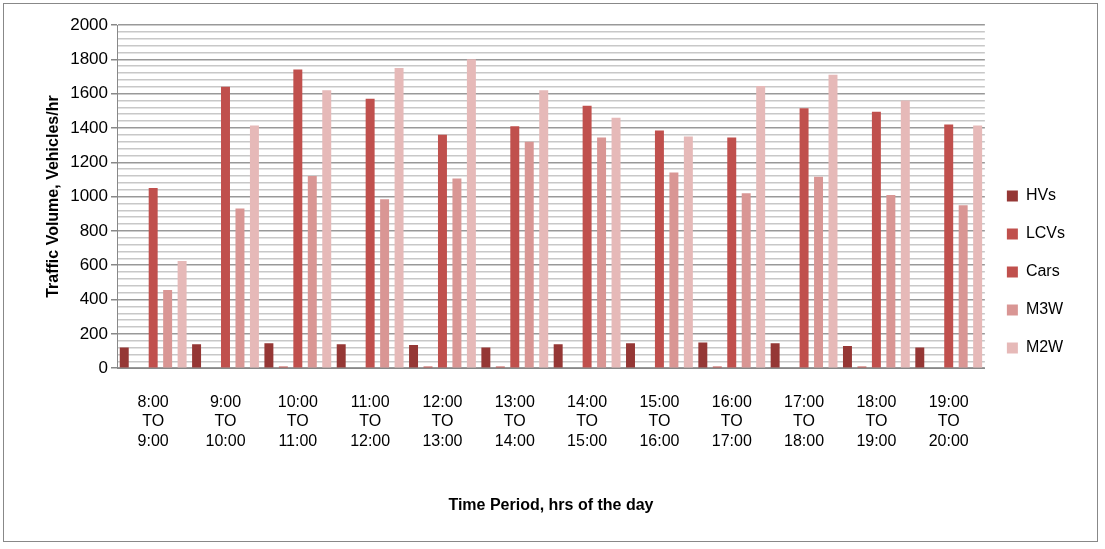 The width and height of the screenshot is (1105, 549). What do you see at coordinates (94, 264) in the screenshot?
I see `y-tick-label: 600` at bounding box center [94, 264].